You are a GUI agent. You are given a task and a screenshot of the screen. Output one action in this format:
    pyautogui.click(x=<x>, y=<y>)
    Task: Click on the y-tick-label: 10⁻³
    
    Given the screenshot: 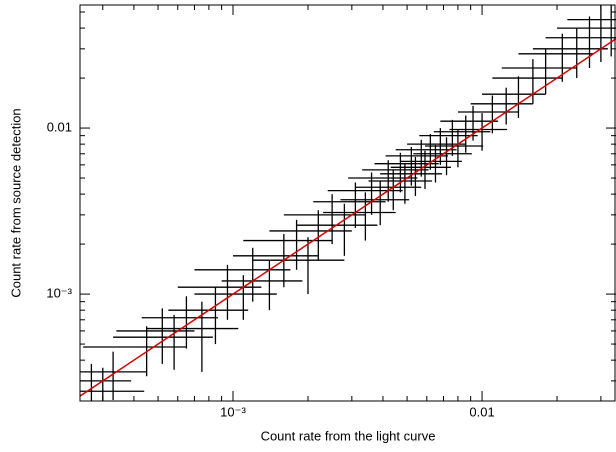 What is the action you would take?
    pyautogui.click(x=59, y=293)
    